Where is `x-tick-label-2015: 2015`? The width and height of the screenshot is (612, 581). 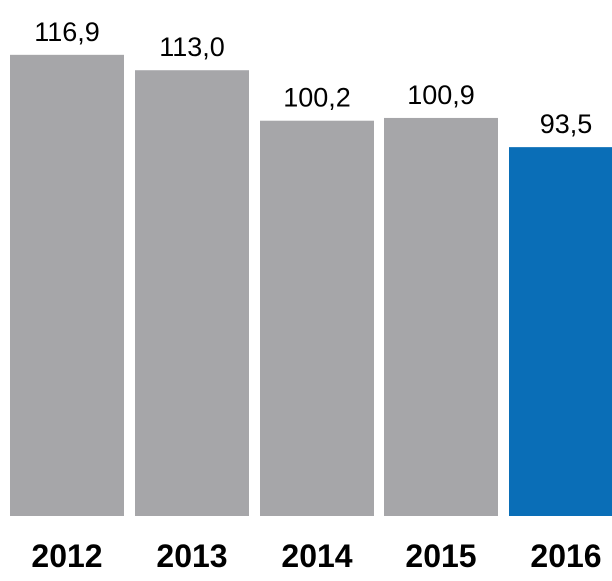
x-tick-label-2015: 2015 is located at coordinates (440, 556).